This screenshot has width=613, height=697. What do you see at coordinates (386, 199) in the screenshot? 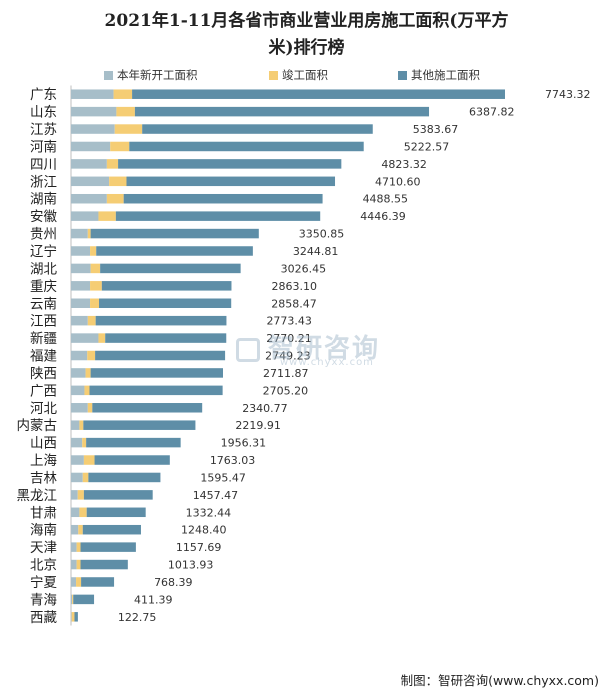
I see `total-value-label: 4488.55` at bounding box center [386, 199].